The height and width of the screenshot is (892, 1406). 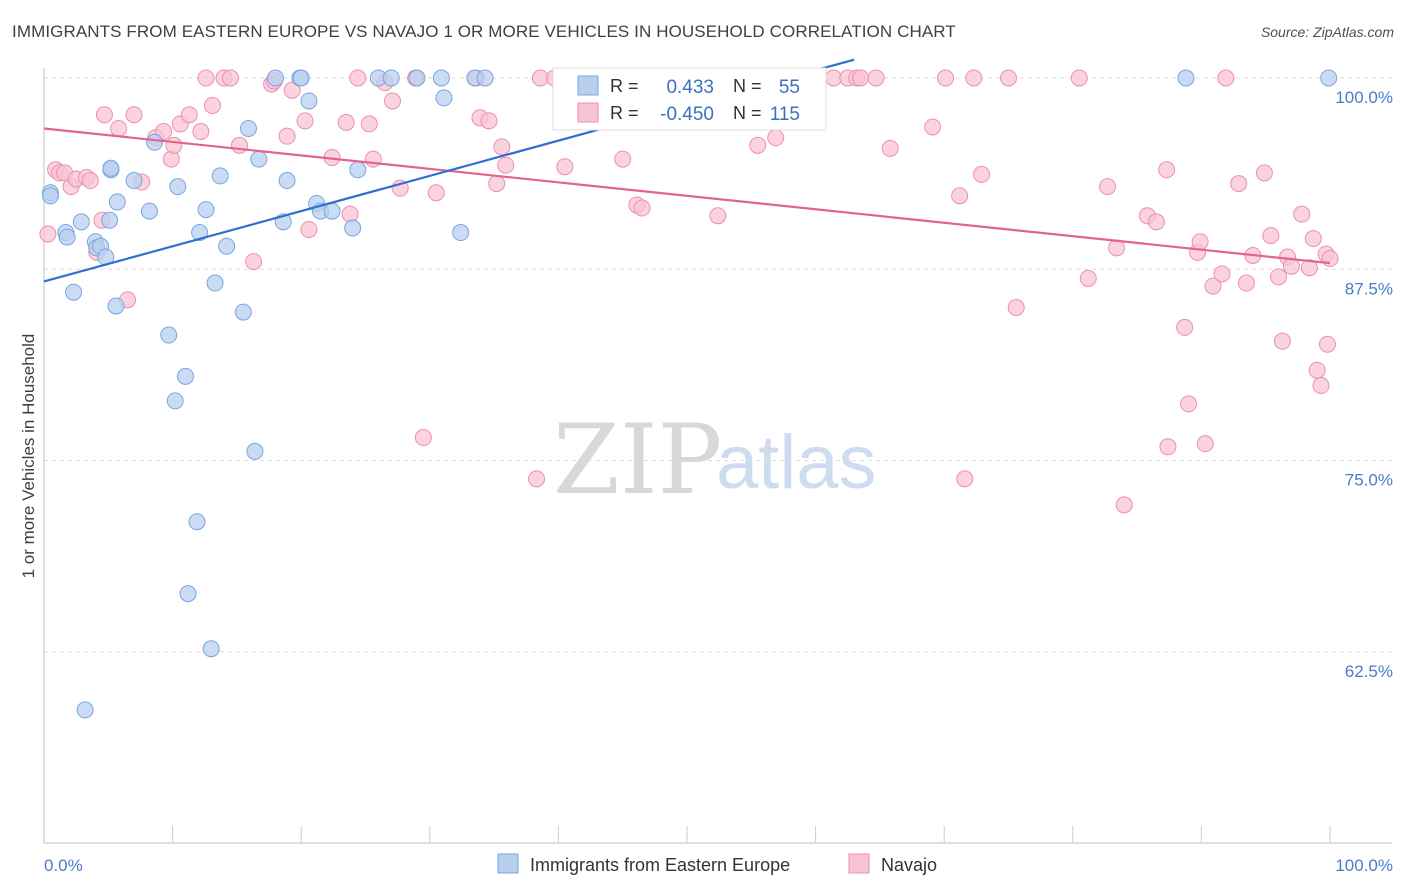 I want to click on series-legend: Immigrants from Eastern Europe Navajo, so click(x=717, y=864).